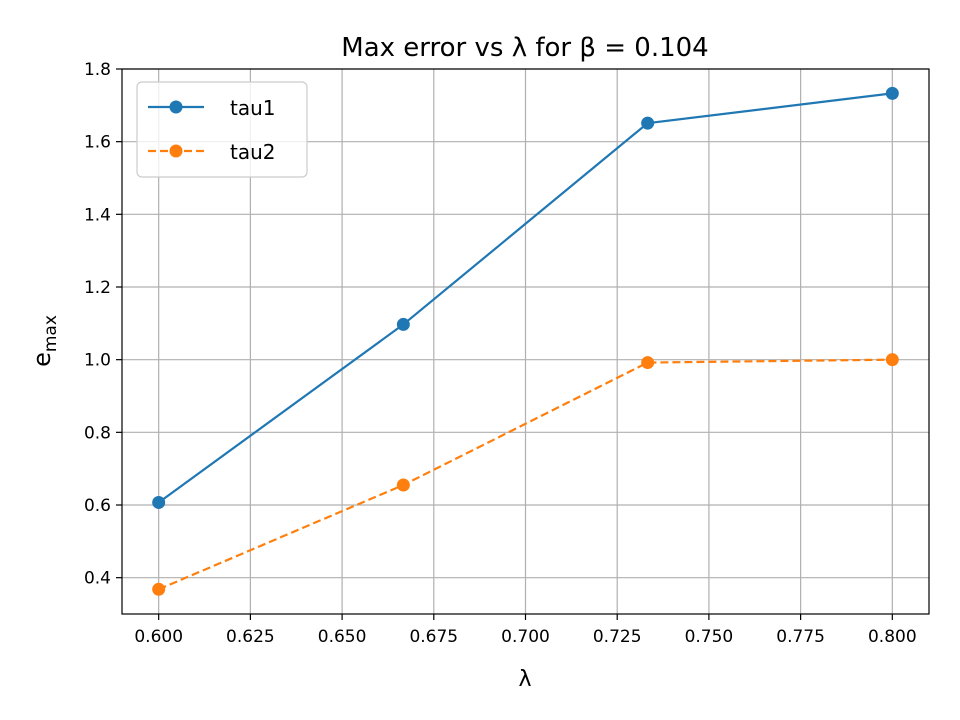 This screenshot has width=960, height=720. I want to click on legend-box, so click(222, 129).